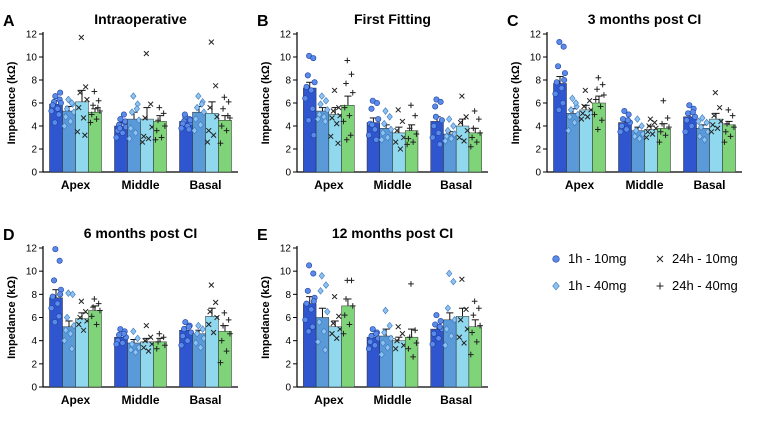 The image size is (760, 425). I want to click on y-tick-label: 4, so click(34, 127).